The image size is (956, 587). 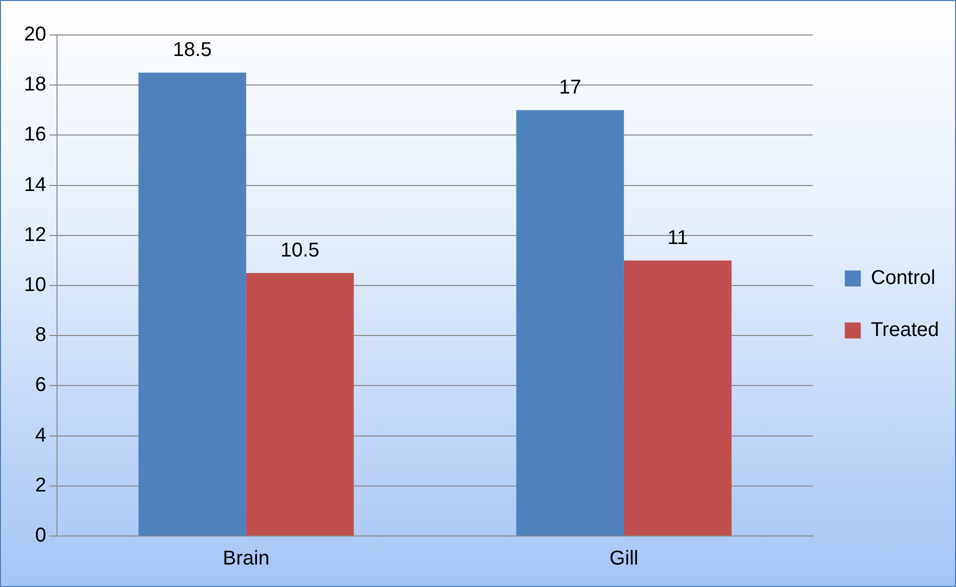 I want to click on y-tick-label: 4, so click(x=40, y=435).